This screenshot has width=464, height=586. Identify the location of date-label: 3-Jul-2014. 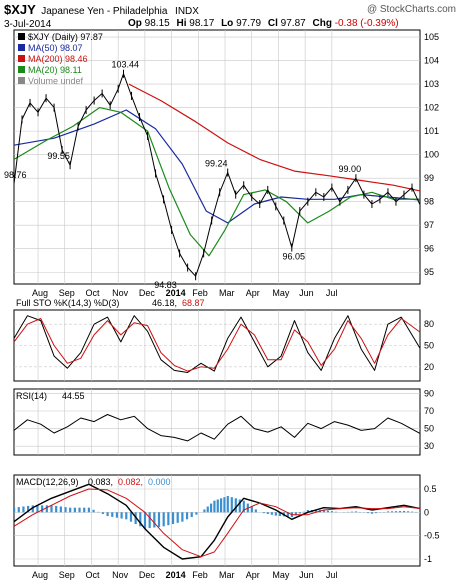
(28, 24).